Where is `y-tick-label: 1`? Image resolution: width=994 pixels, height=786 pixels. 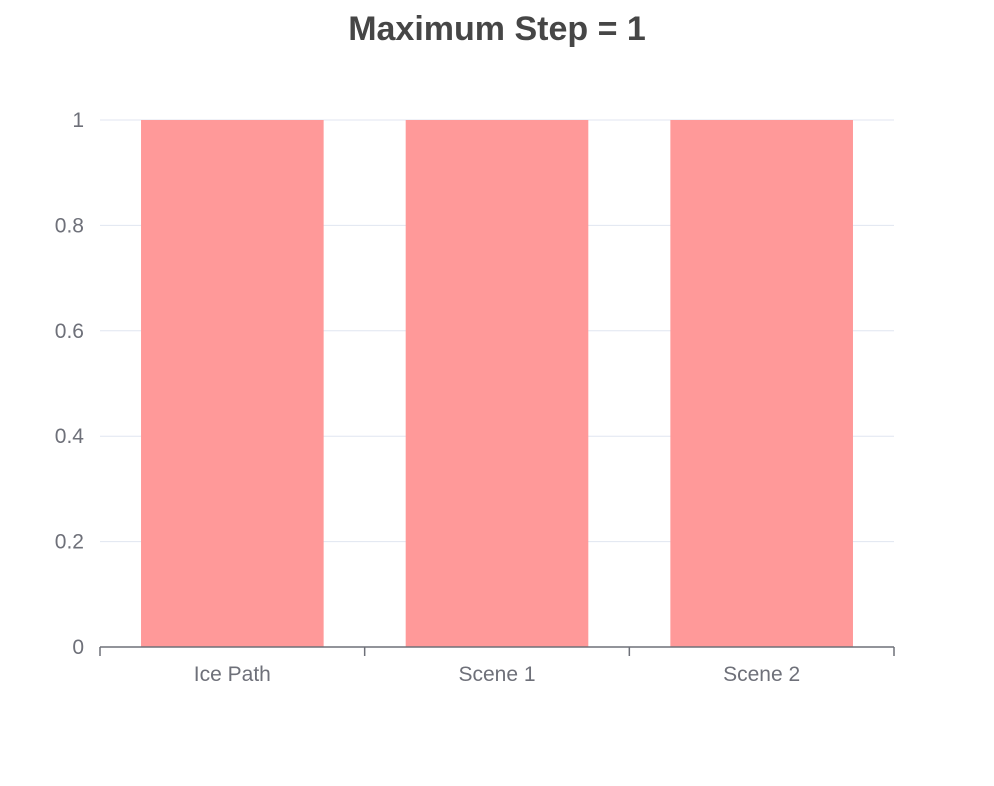
y-tick-label: 1 is located at coordinates (78, 120).